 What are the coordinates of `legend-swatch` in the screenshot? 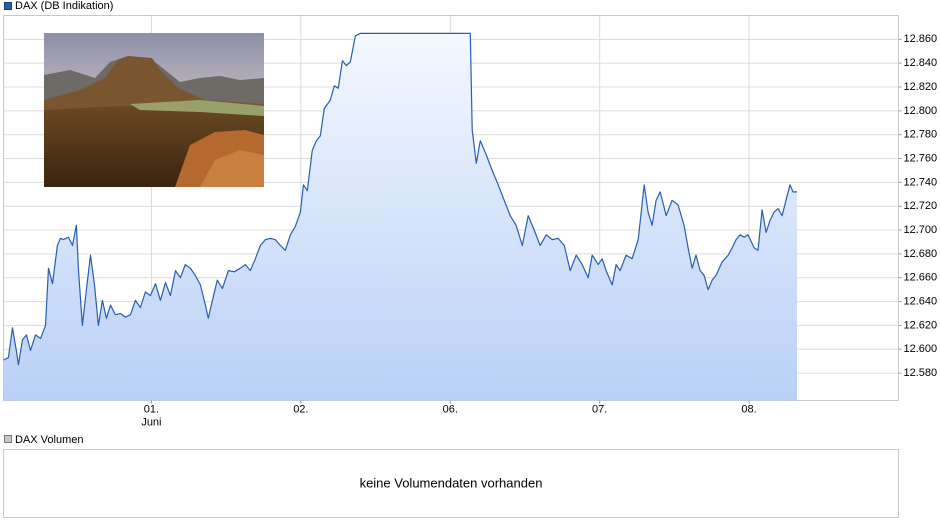 It's located at (8, 6).